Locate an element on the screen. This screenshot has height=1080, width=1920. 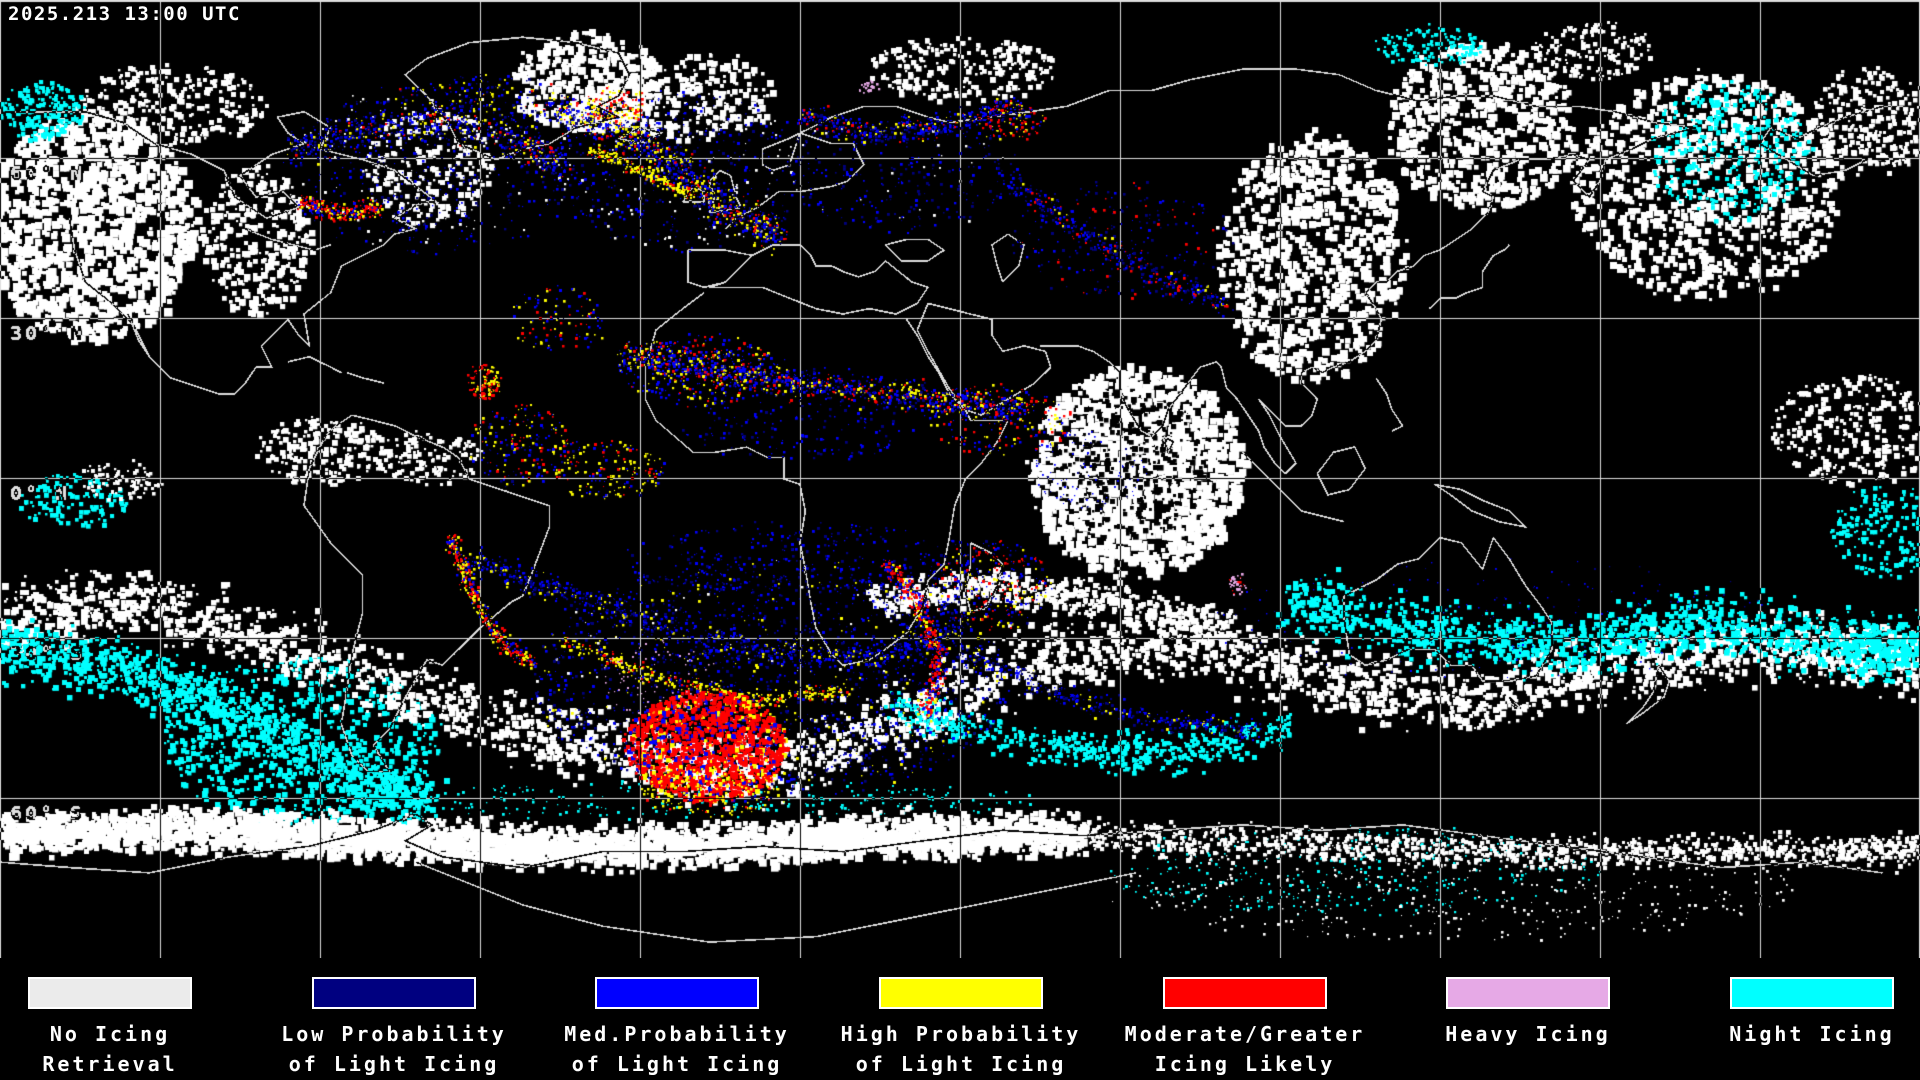
legend-item: Low Probability of Light Icing is located at coordinates (394, 1028).